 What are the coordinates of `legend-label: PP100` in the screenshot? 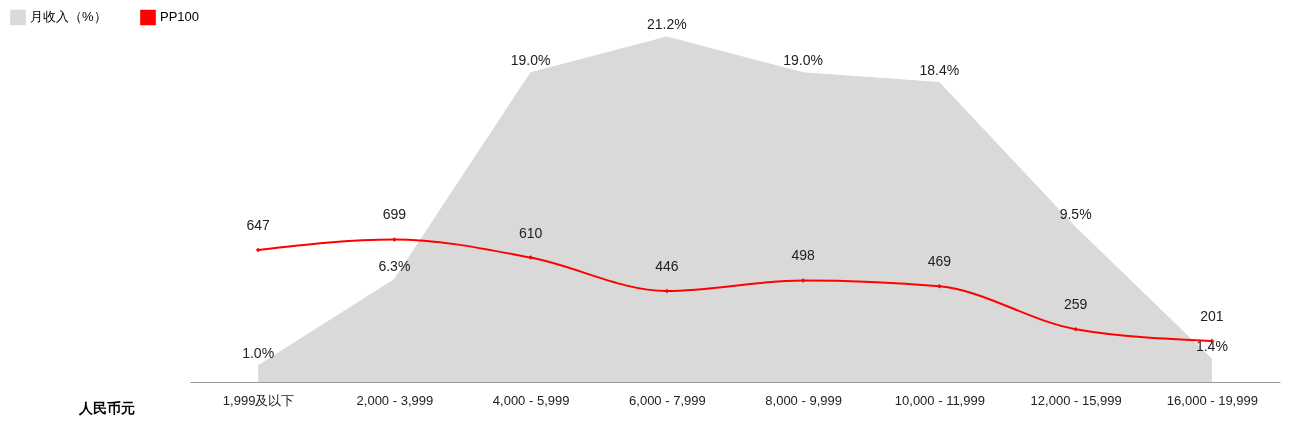 It's located at (180, 17).